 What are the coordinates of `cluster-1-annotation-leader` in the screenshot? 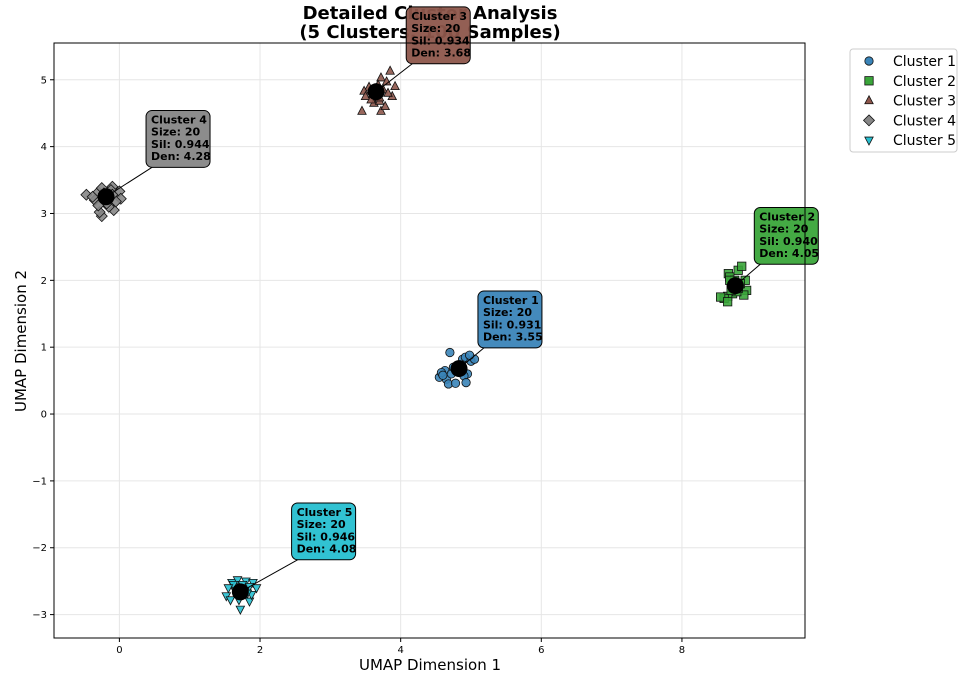 It's located at (471, 358).